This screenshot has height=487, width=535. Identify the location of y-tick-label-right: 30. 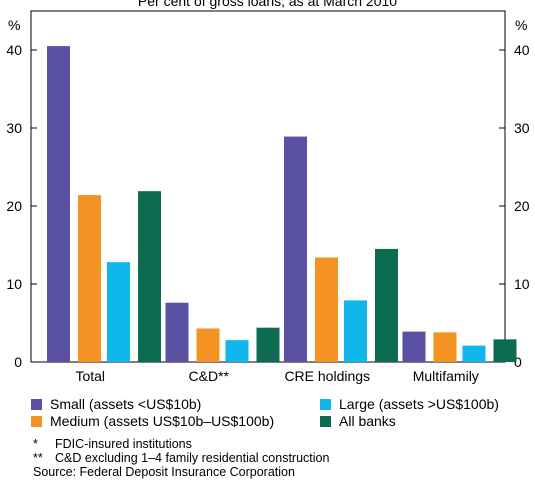
(522, 128).